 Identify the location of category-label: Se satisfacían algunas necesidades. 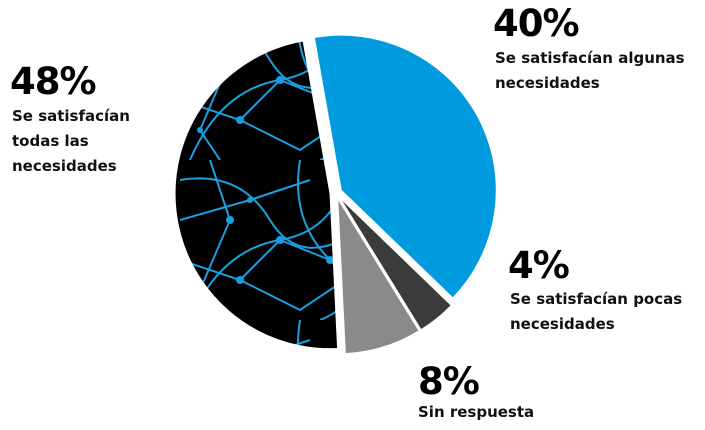
(590, 70).